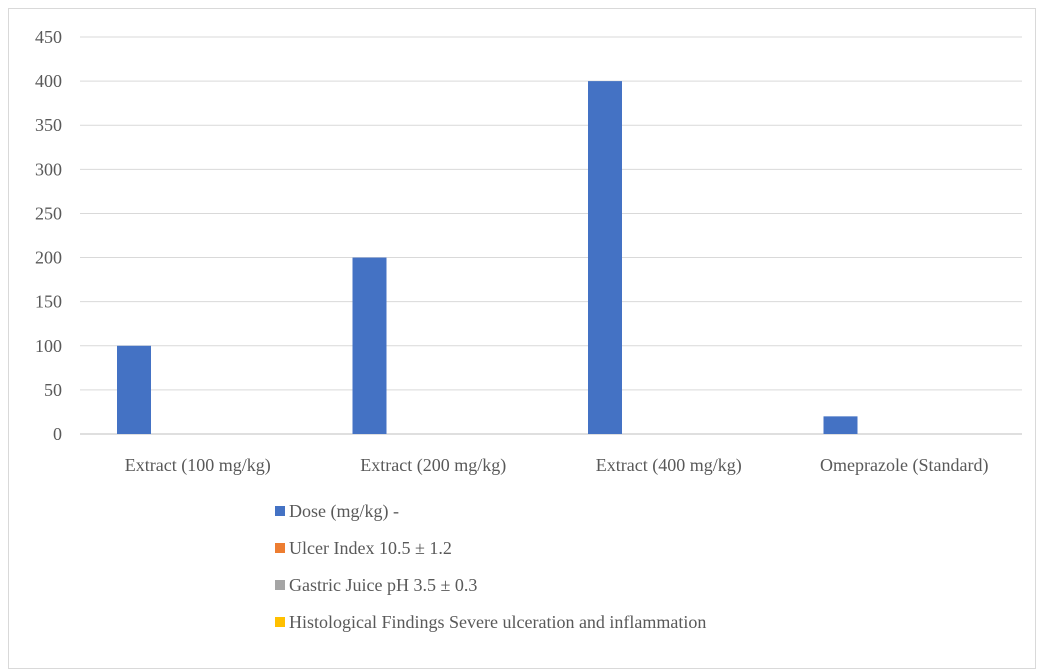  What do you see at coordinates (48, 346) in the screenshot?
I see `y-tick-label: 100` at bounding box center [48, 346].